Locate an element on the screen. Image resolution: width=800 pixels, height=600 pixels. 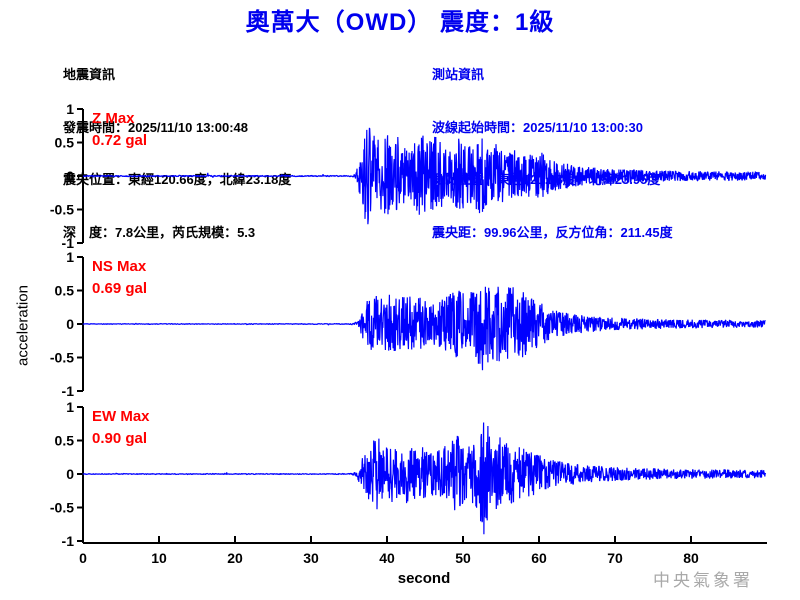
trace-z-max-value: 0.72 gal is located at coordinates (120, 140).